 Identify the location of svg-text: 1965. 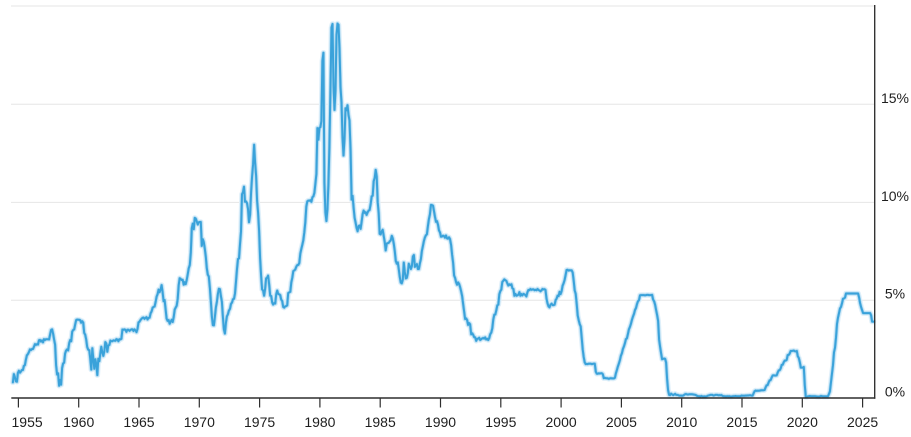
(138, 422).